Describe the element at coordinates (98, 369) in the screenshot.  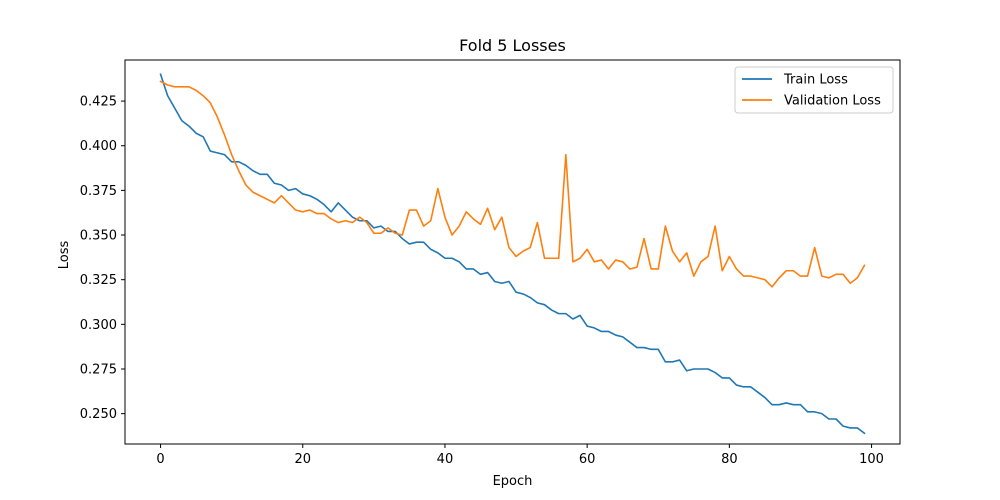
I see `y-tick-label: 0.275` at that location.